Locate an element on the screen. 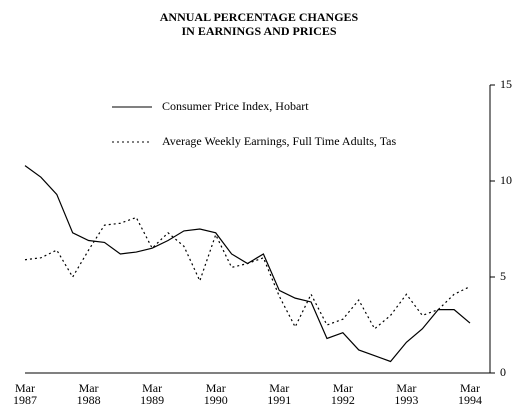  x-tick-label: Mar 1991 is located at coordinates (279, 394).